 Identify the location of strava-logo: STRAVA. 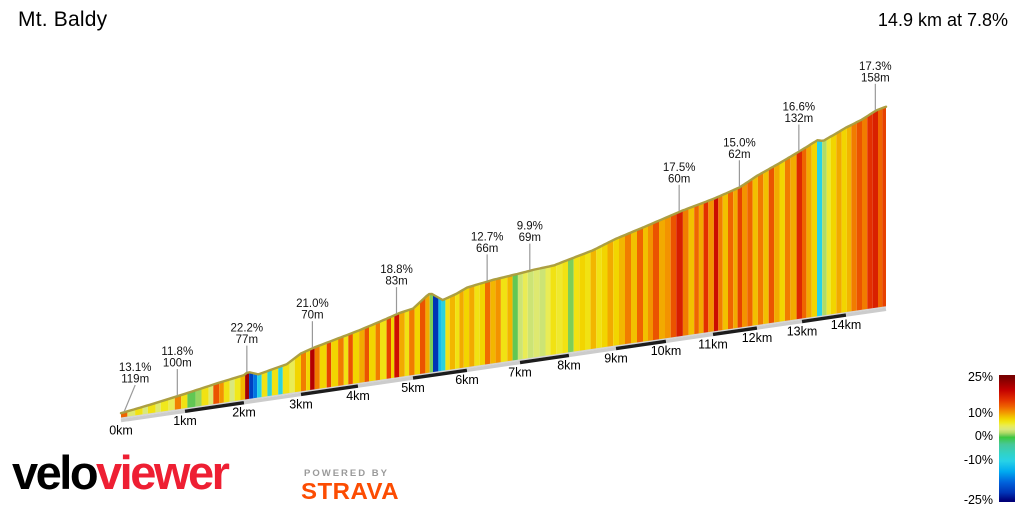
(350, 492).